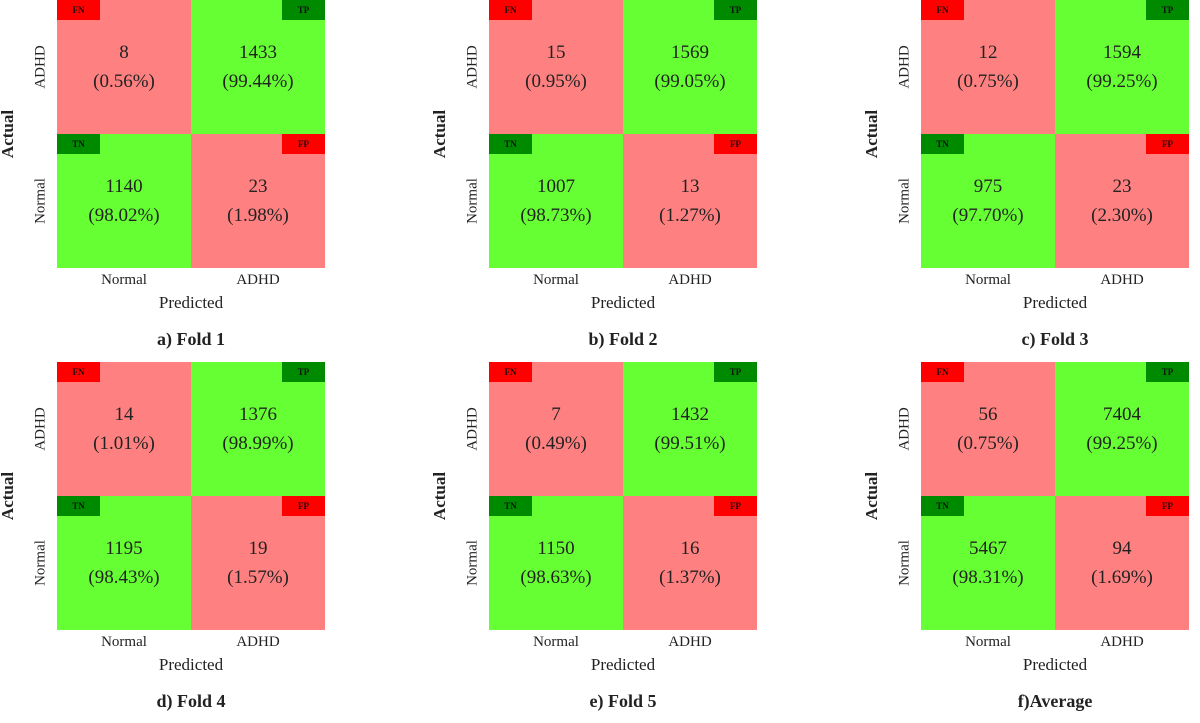  I want to click on matrix-cell-tp: TP 1569 (99.05%), so click(690, 67).